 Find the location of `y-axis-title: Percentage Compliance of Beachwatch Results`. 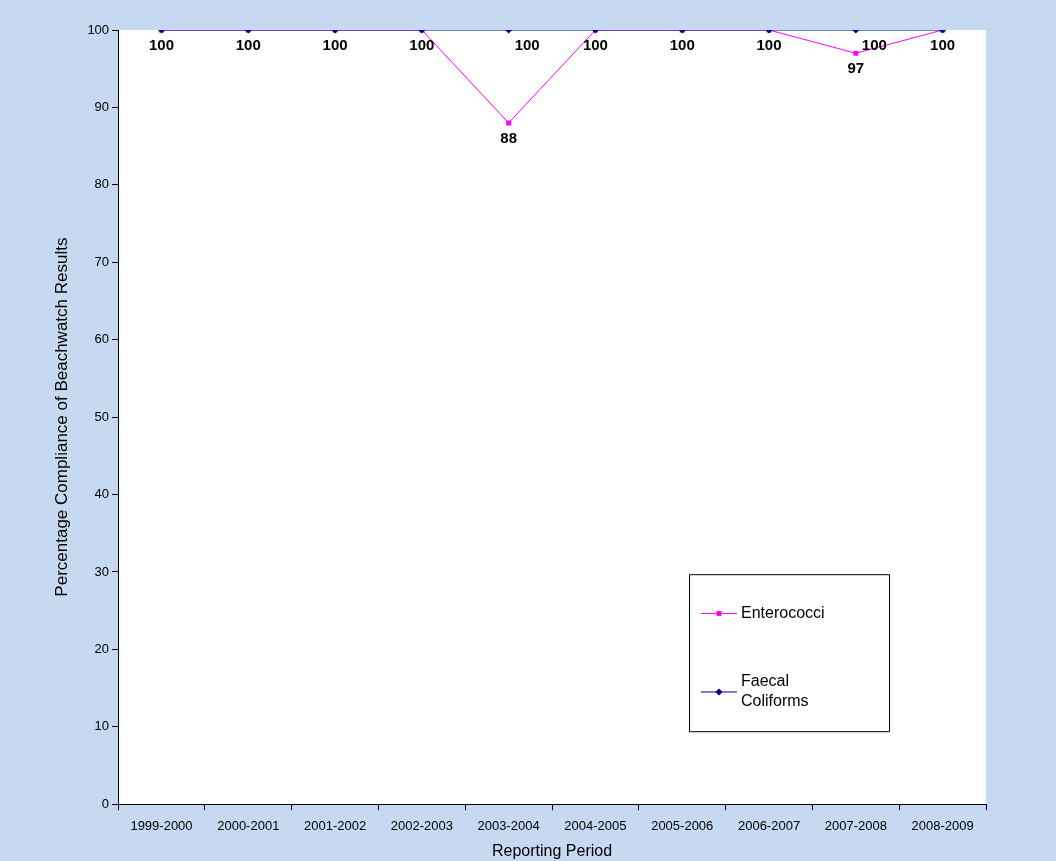

y-axis-title: Percentage Compliance of Beachwatch Results is located at coordinates (61, 417).